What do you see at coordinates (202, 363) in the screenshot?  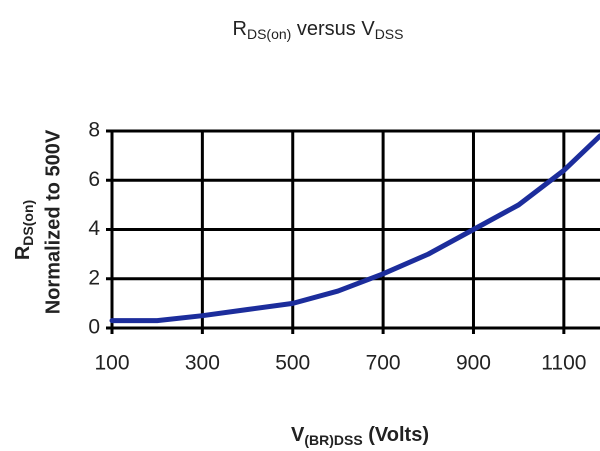 I see `x-tick-label: 300` at bounding box center [202, 363].